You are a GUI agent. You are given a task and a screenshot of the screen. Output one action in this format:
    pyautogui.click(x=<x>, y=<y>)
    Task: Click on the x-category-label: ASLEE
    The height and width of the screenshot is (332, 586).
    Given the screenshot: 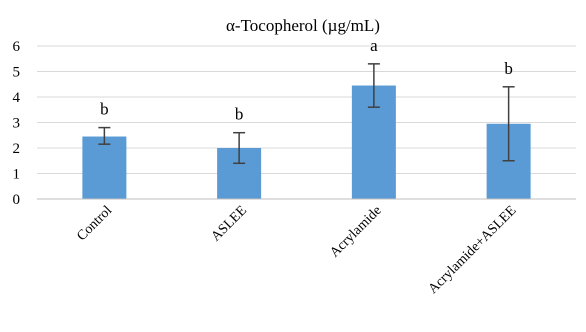 What is the action you would take?
    pyautogui.click(x=229, y=223)
    